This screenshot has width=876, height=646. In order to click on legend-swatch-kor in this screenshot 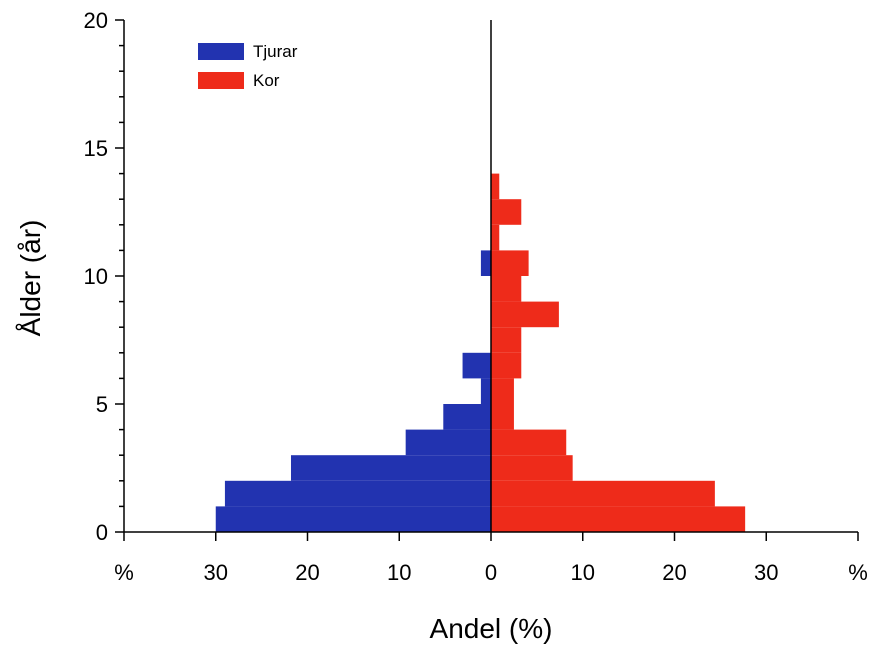, I will do `click(221, 80)`.